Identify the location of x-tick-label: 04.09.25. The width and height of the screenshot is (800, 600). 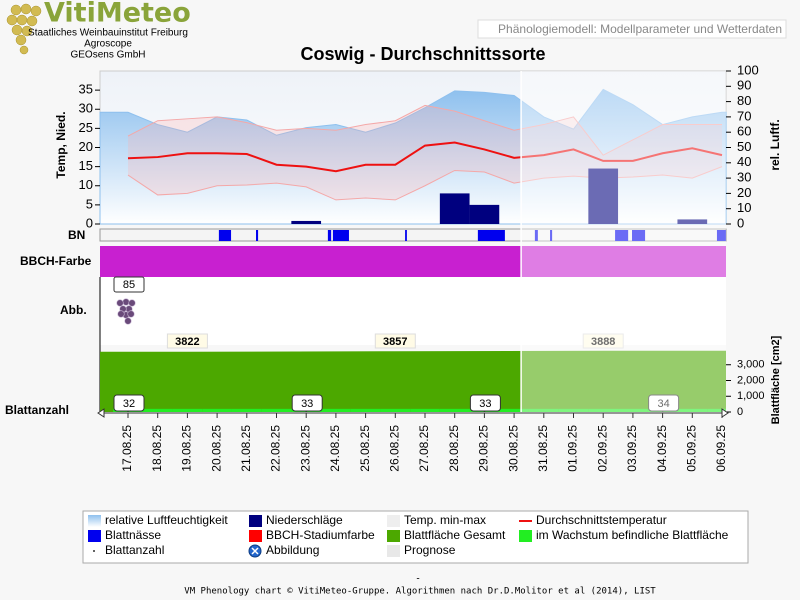
(662, 448).